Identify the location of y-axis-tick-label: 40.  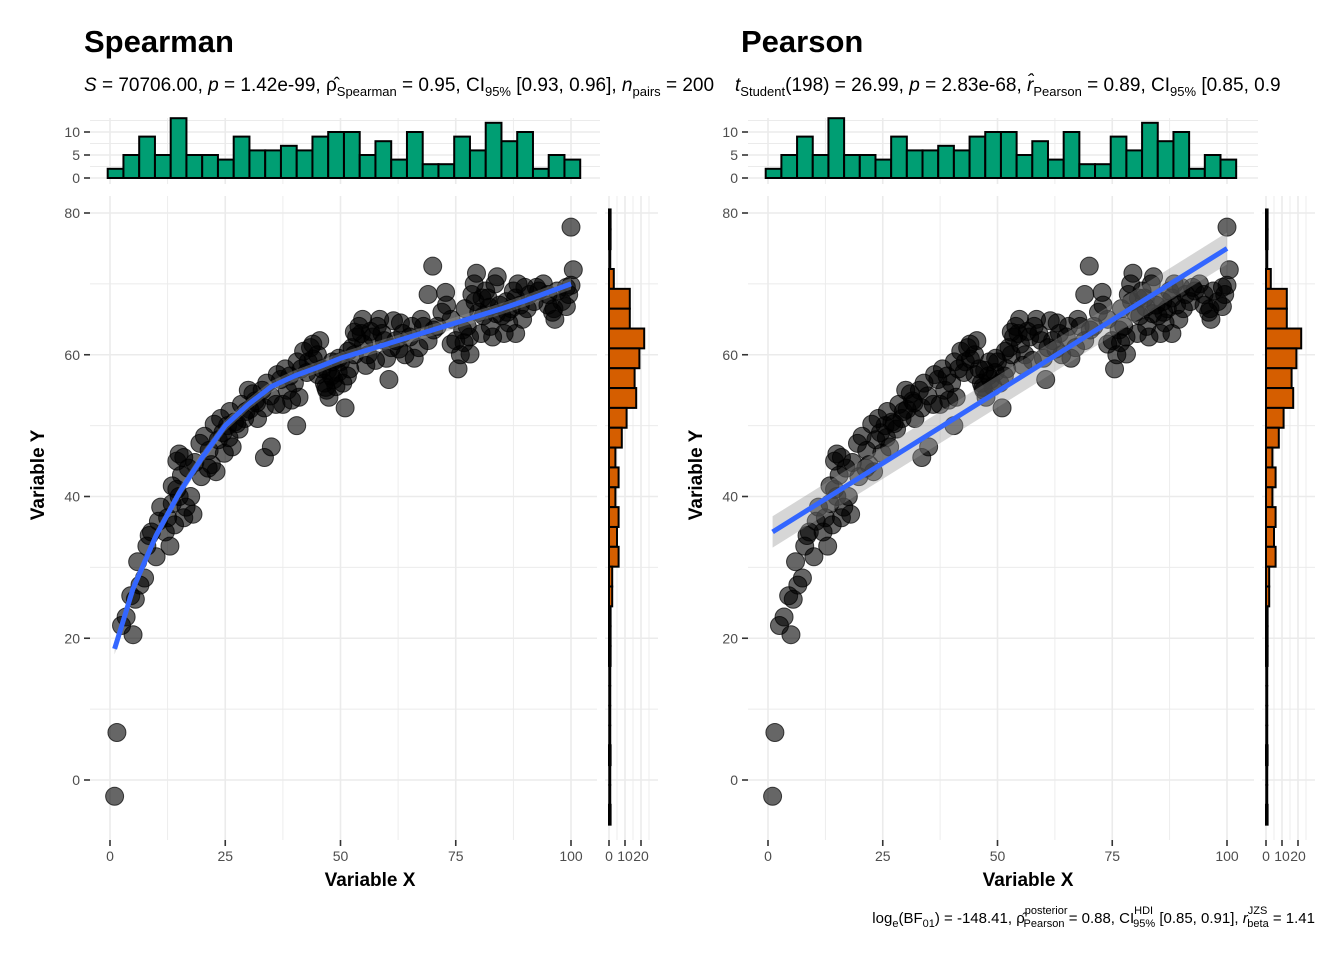
(730, 497).